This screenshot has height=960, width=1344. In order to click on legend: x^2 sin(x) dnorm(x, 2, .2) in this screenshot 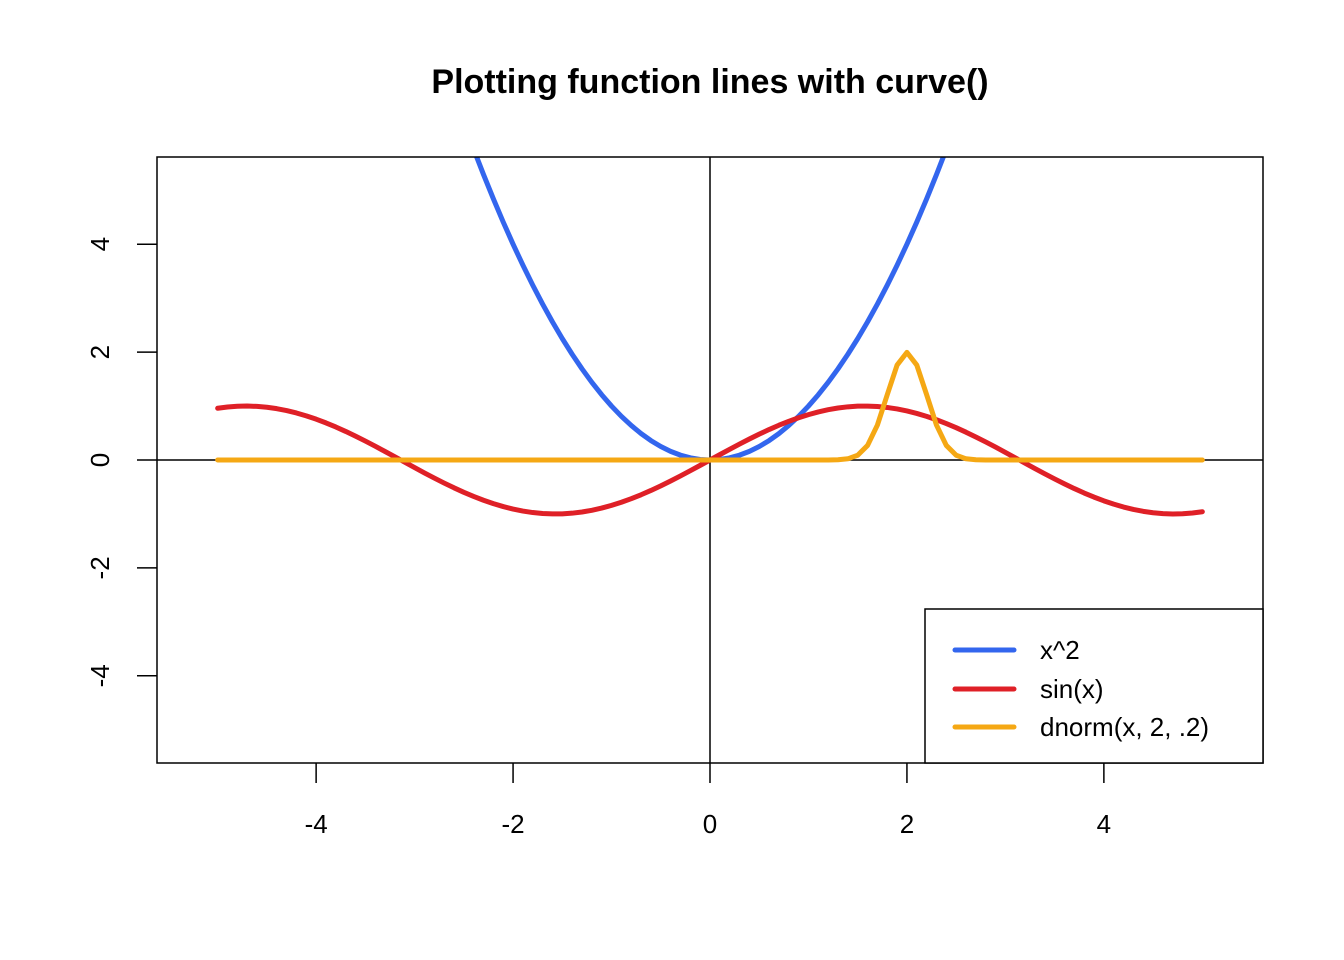, I will do `click(1094, 686)`.